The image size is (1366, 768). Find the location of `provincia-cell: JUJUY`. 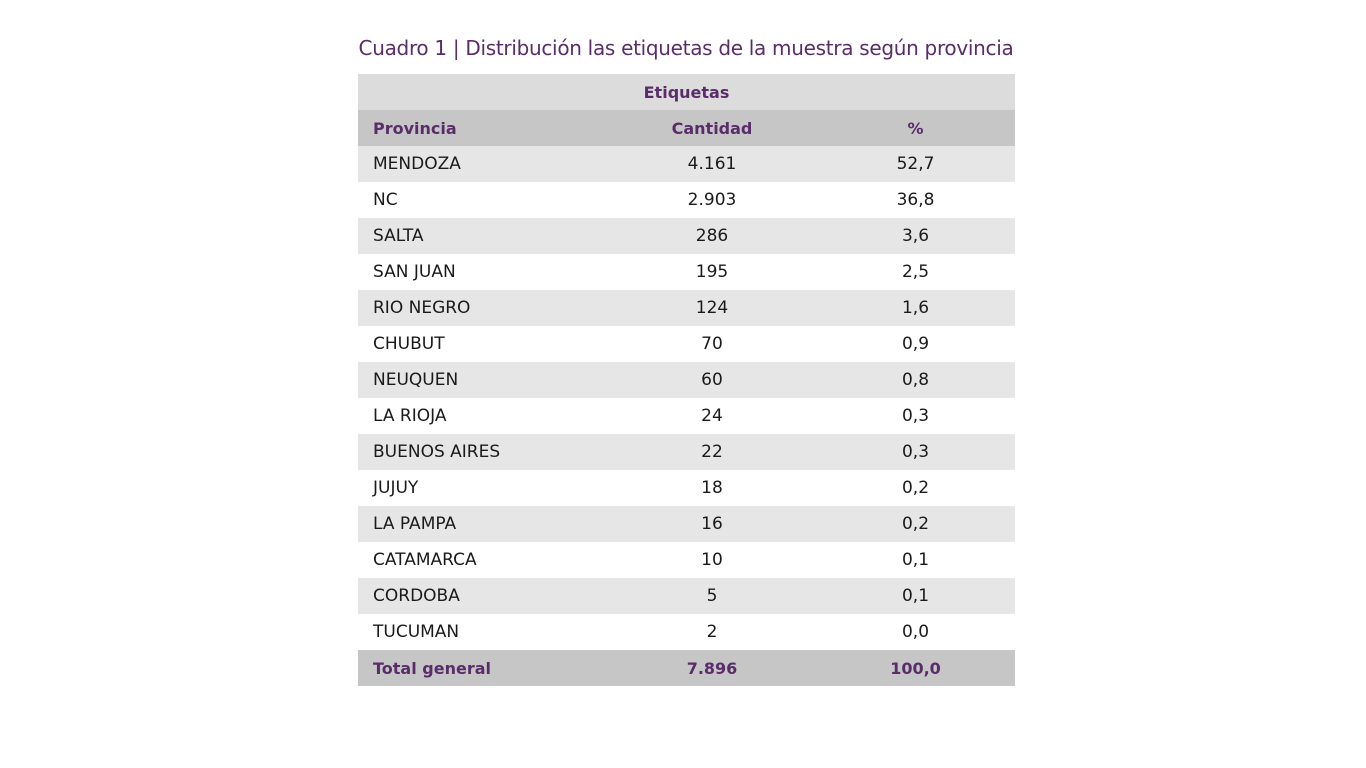

provincia-cell: JUJUY is located at coordinates (483, 488).